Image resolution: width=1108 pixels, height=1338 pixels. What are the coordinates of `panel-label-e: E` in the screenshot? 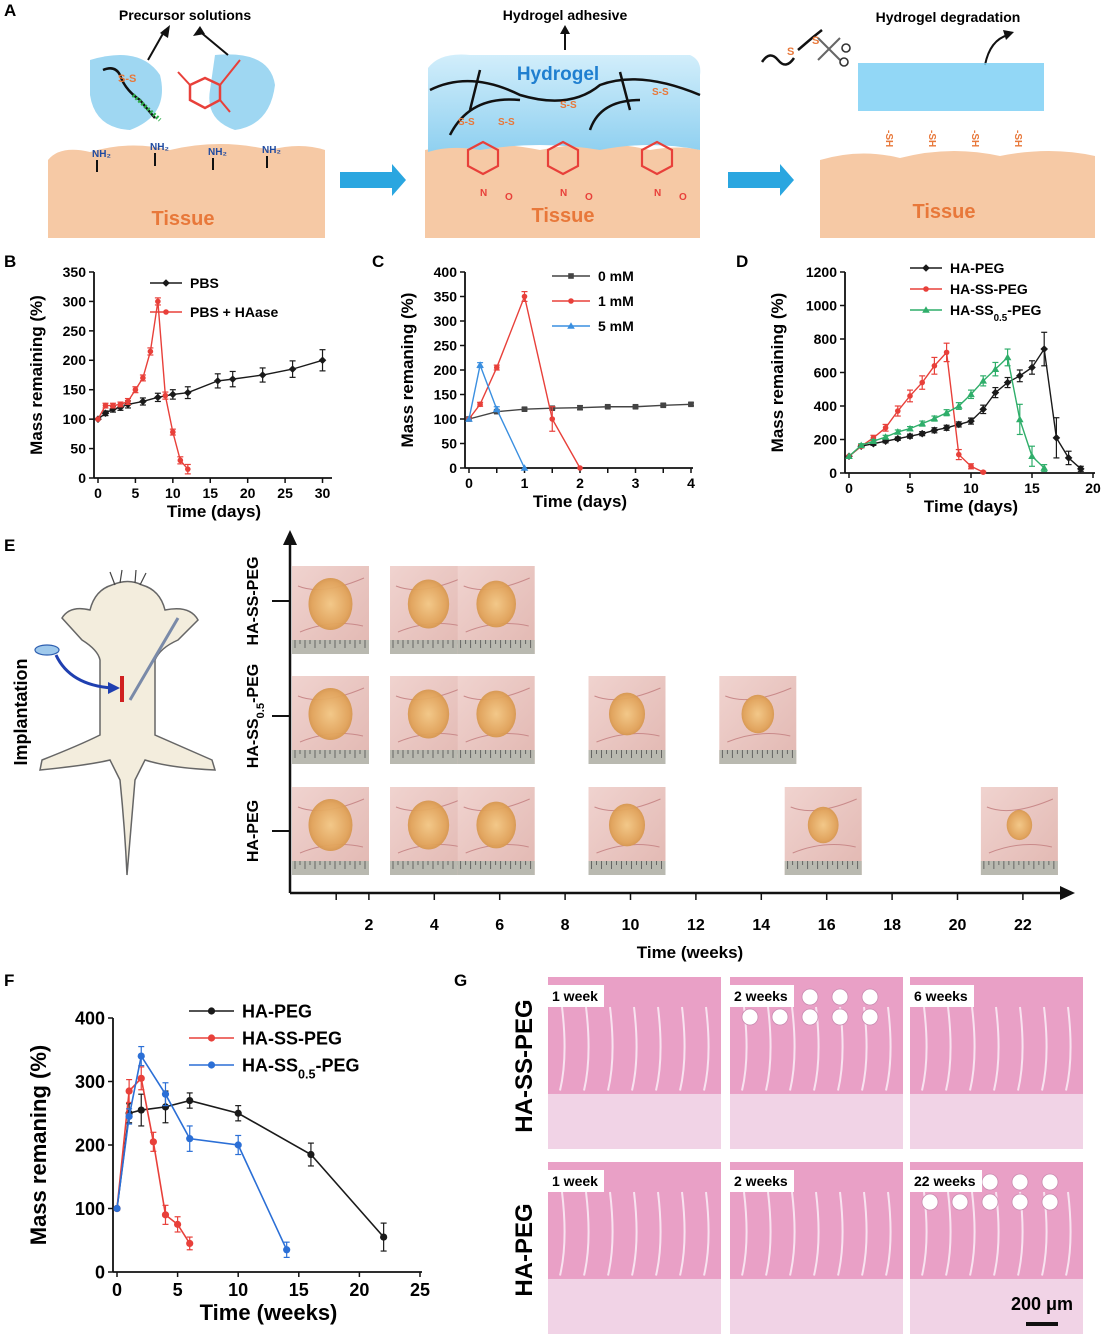 It's located at (9, 545).